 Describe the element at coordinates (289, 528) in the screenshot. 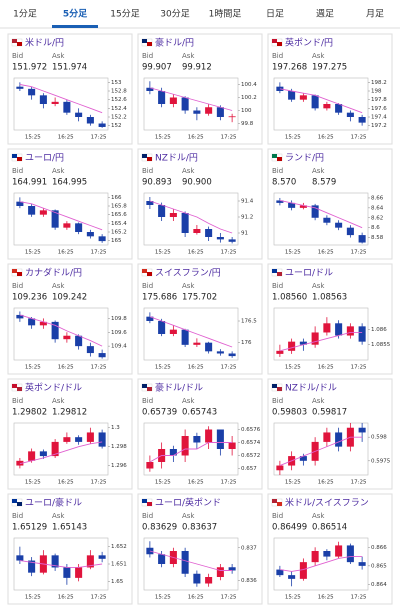

I see `bid-value: 0.86499` at that location.